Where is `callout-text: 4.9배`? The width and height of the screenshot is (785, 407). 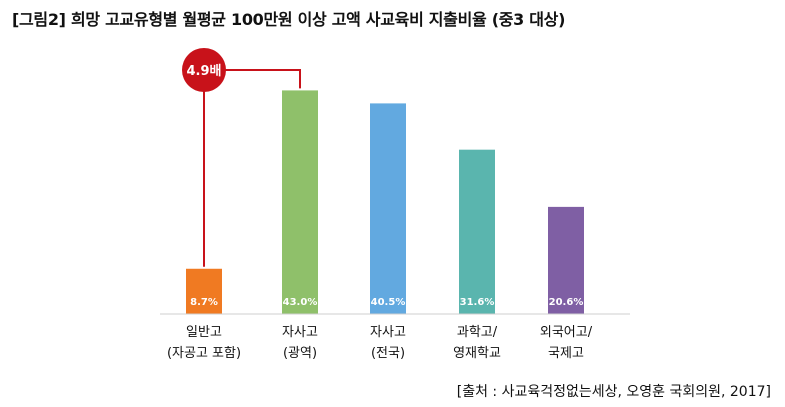
callout-text: 4.9배 is located at coordinates (204, 71).